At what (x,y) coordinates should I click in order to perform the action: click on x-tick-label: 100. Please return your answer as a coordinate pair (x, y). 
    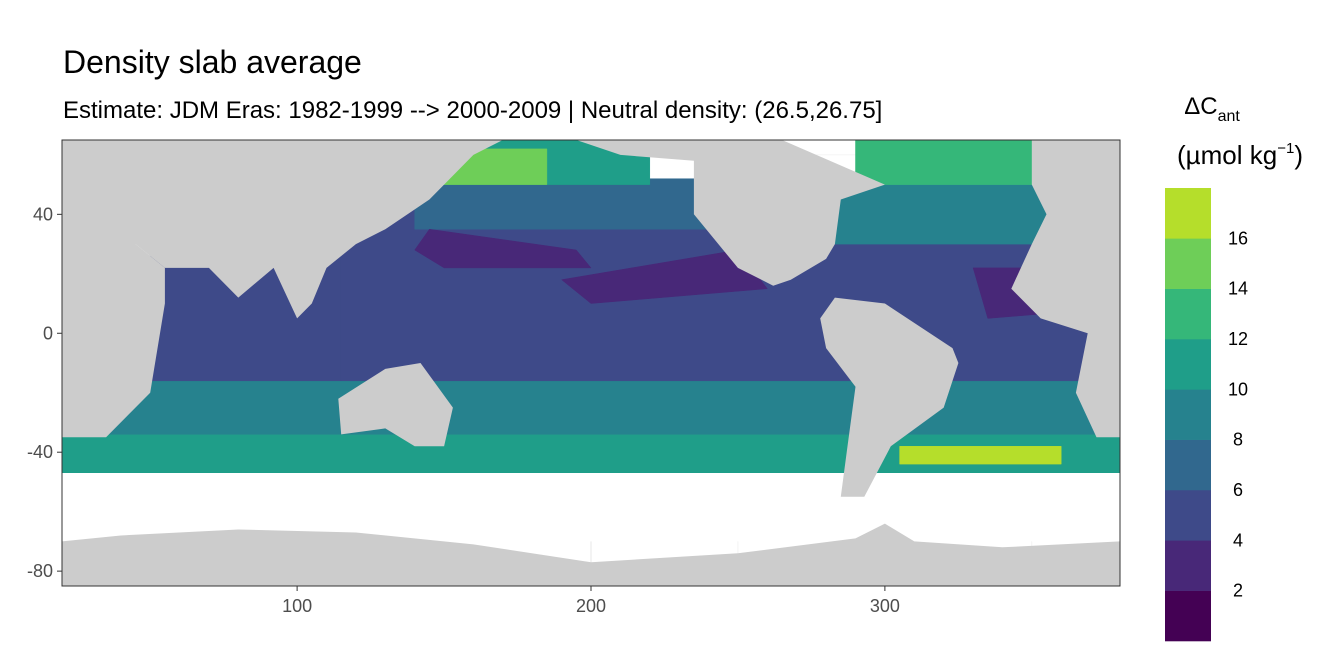
    Looking at the image, I should click on (297, 606).